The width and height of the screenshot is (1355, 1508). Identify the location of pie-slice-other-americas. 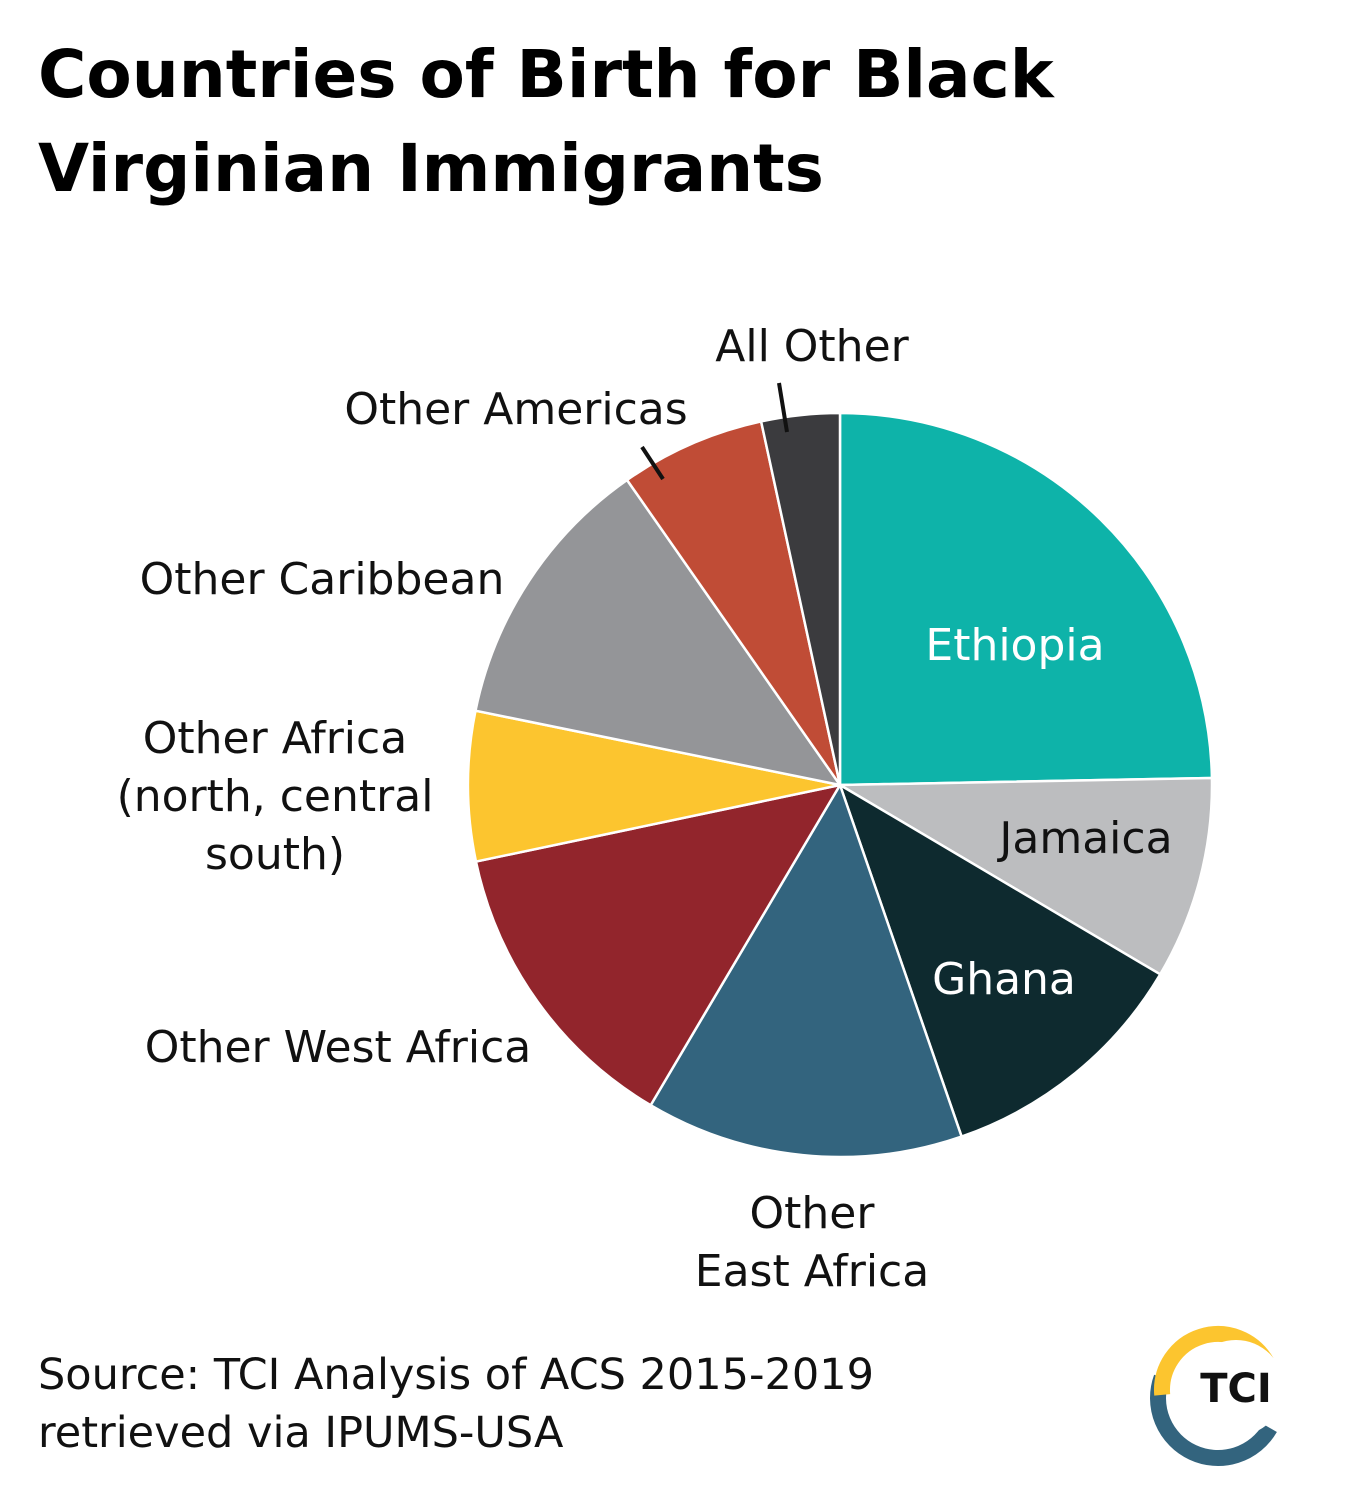
(733, 603).